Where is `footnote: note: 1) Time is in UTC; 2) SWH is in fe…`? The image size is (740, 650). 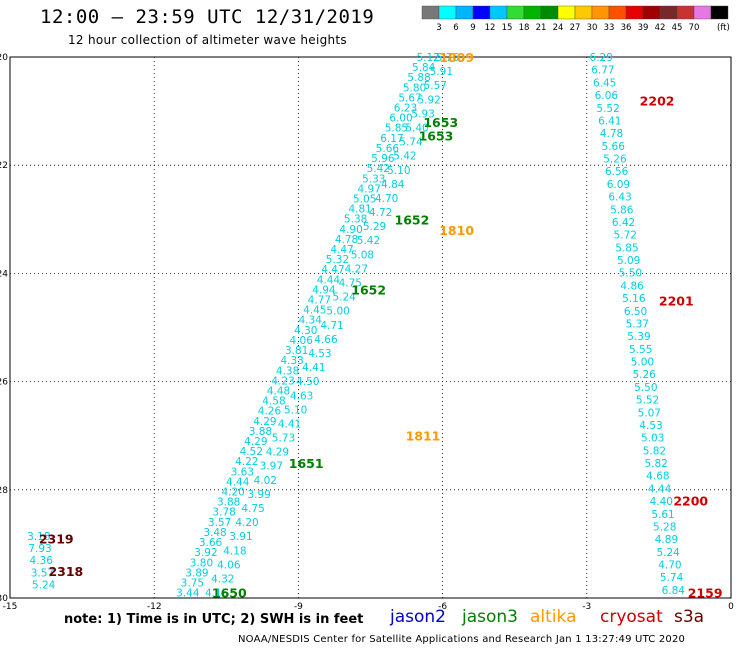
footnote: note: 1) Time is in UTC; 2) SWH is in fe… is located at coordinates (214, 619).